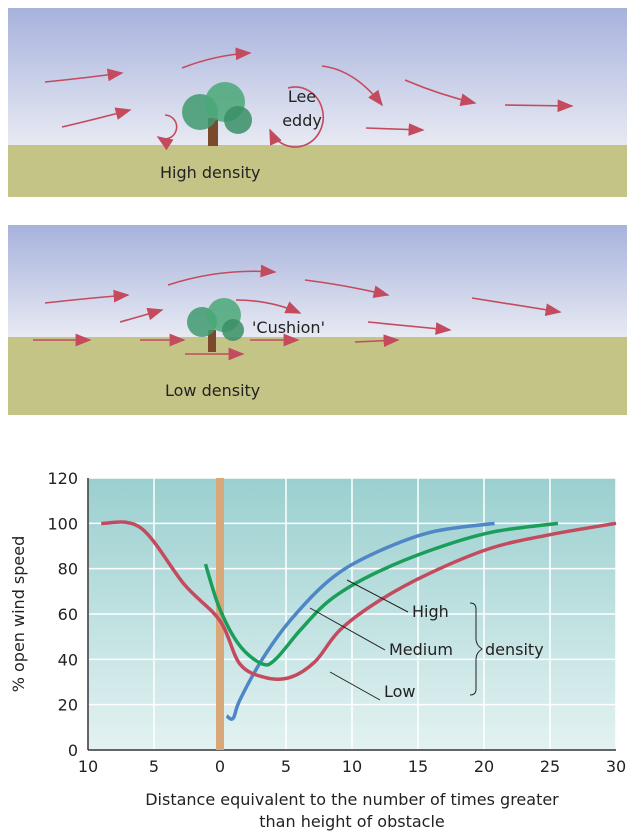 This screenshot has height=838, width=635. What do you see at coordinates (18, 614) in the screenshot?
I see `y-axis-label: % open wind speed` at bounding box center [18, 614].